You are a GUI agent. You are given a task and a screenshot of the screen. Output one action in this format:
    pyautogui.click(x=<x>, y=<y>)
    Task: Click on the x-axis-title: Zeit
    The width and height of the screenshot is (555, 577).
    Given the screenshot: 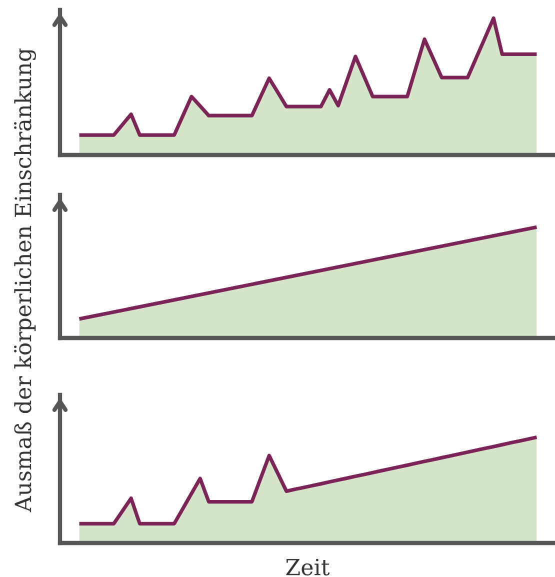 What is the action you would take?
    pyautogui.click(x=308, y=567)
    